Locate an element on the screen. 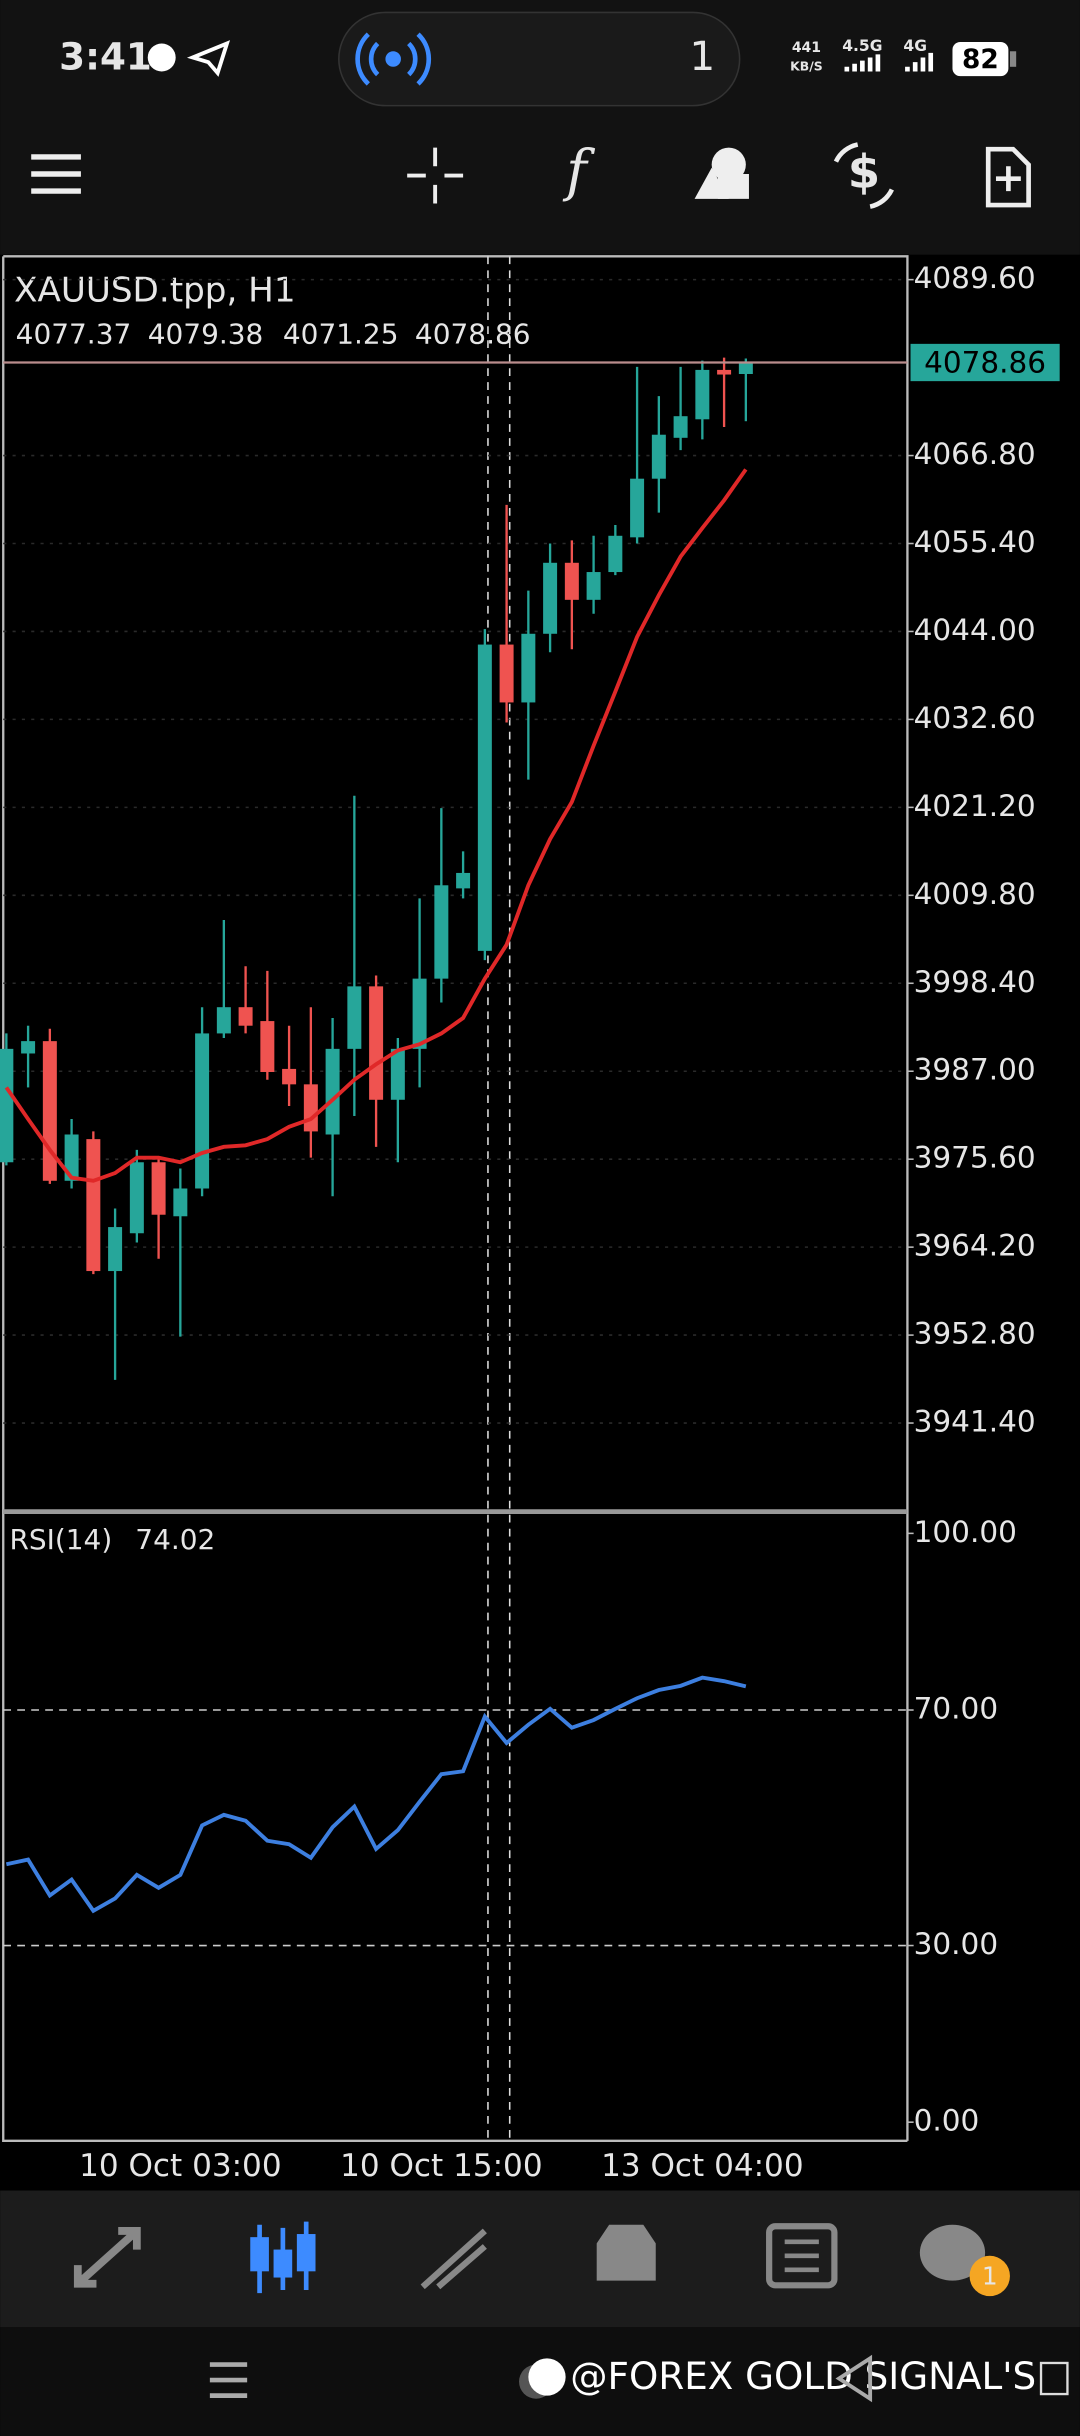 The width and height of the screenshot is (1080, 2436). new-order-icon is located at coordinates (1008, 177).